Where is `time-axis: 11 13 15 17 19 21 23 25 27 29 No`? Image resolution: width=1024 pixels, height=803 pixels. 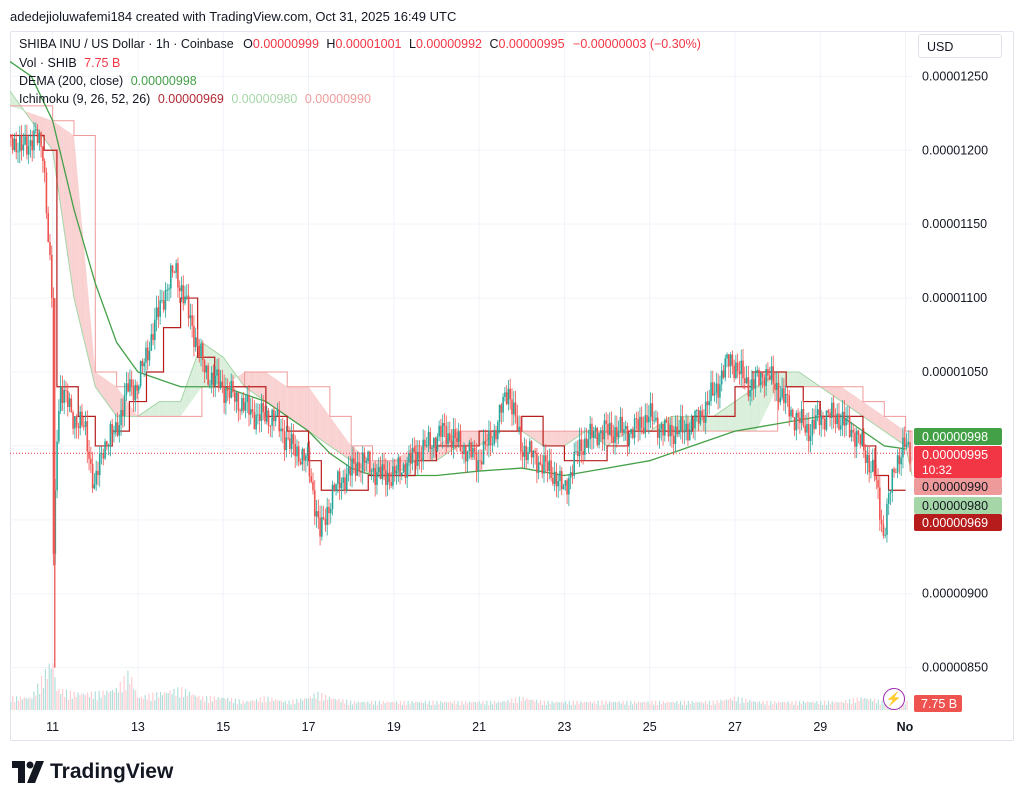 time-axis: 11 13 15 17 19 21 23 25 27 29 No is located at coordinates (480, 727).